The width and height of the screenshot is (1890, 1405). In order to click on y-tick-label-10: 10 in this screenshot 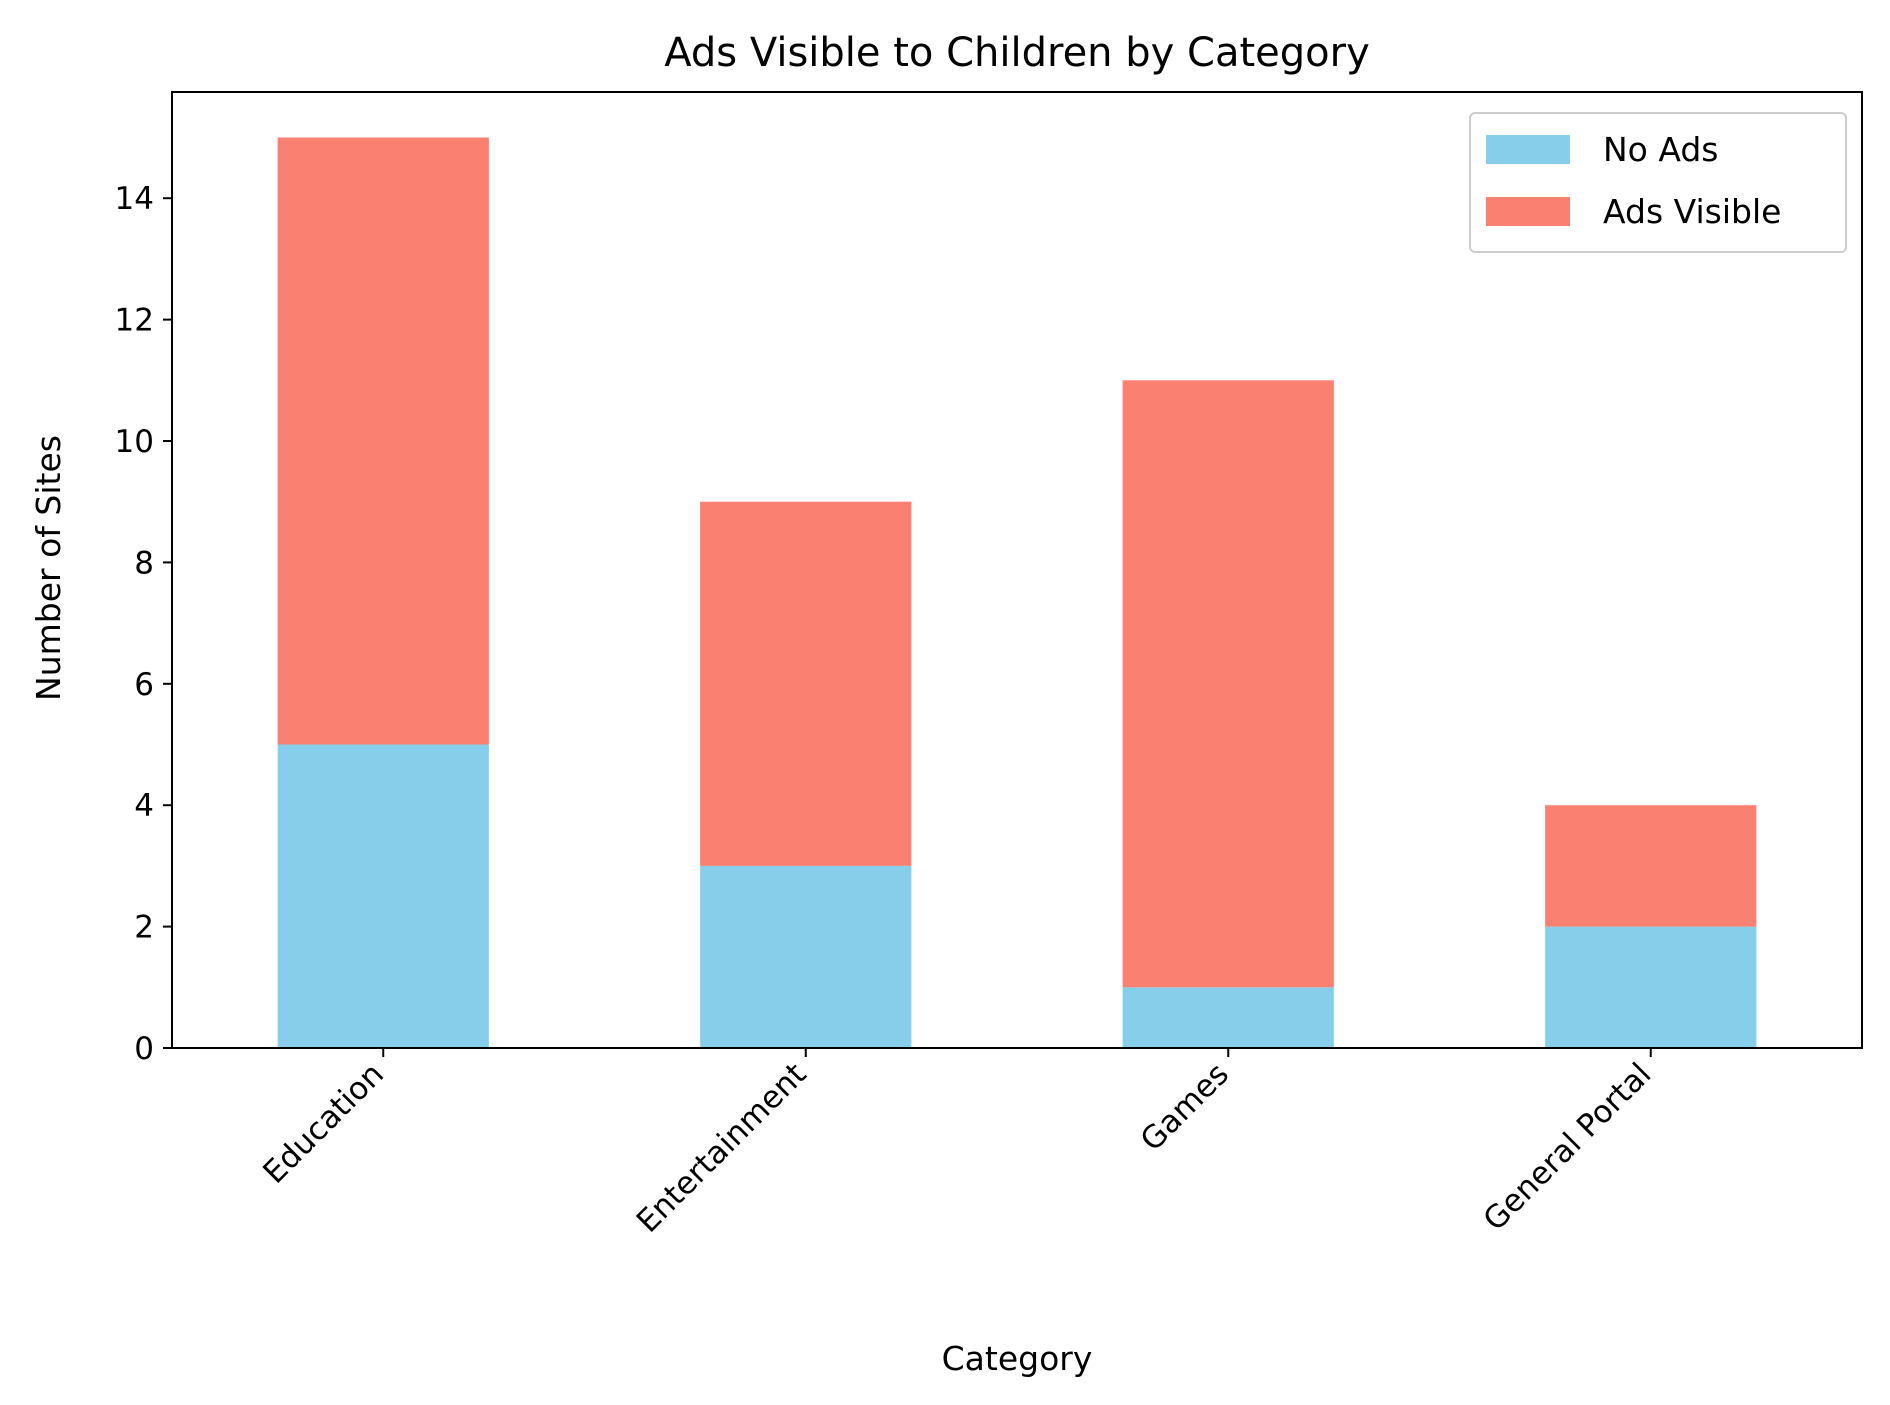, I will do `click(134, 442)`.